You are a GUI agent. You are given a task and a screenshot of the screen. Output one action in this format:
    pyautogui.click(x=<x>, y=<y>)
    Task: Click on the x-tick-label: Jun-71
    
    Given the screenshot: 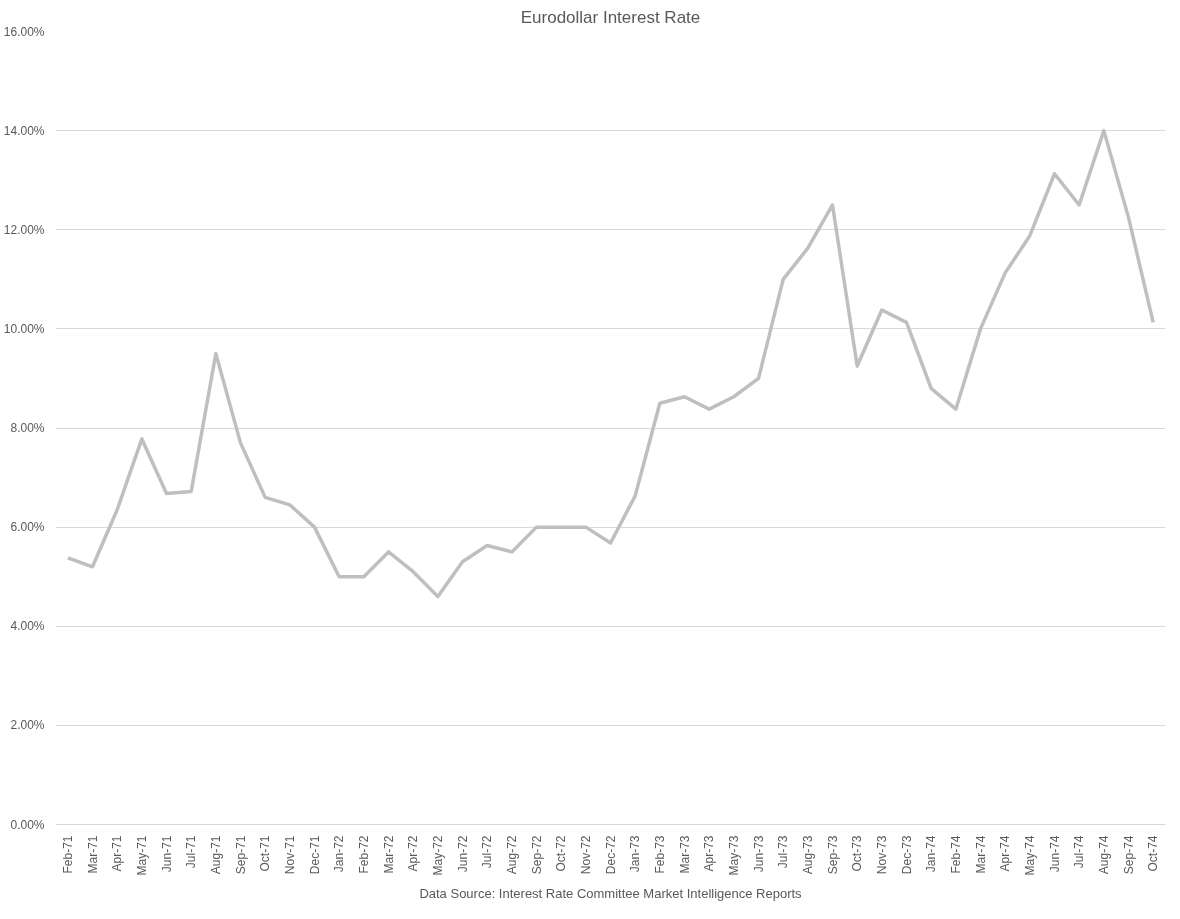 What is the action you would take?
    pyautogui.click(x=166, y=854)
    